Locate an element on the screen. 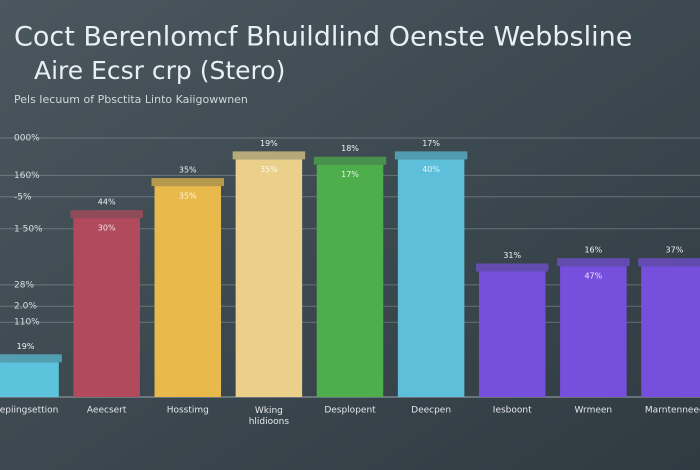 This screenshot has width=700, height=470. bar-annotation: 35% is located at coordinates (188, 170).